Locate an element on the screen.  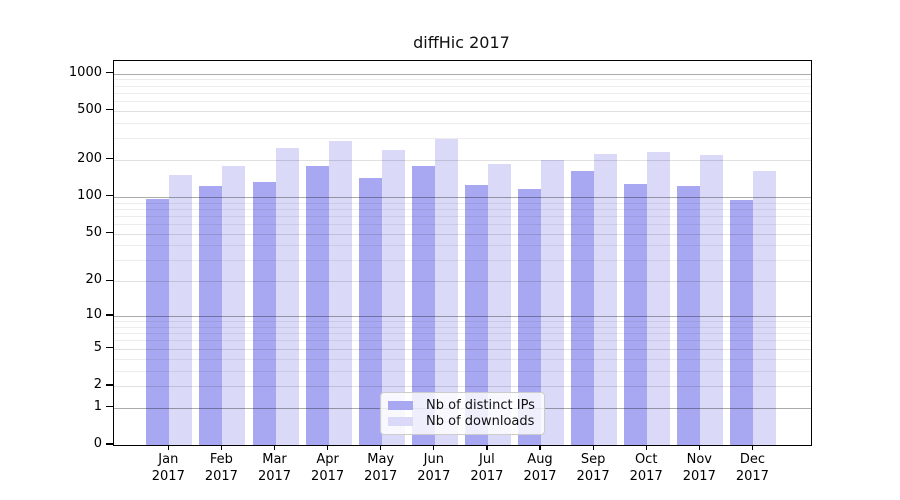
x-tick-mark-jan is located at coordinates (168, 447).